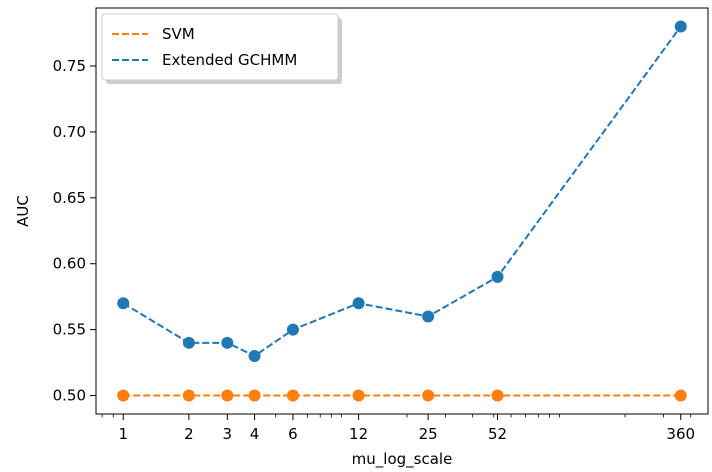 This screenshot has width=712, height=472. What do you see at coordinates (358, 434) in the screenshot?
I see `x-tick-label: 12` at bounding box center [358, 434].